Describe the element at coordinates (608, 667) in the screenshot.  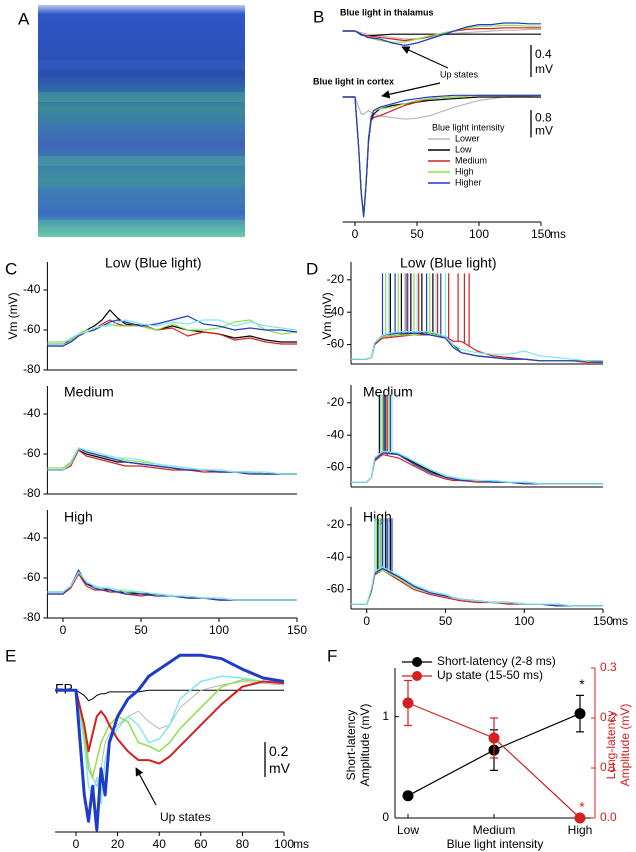
I see `y2-tick-label: 0.3` at that location.